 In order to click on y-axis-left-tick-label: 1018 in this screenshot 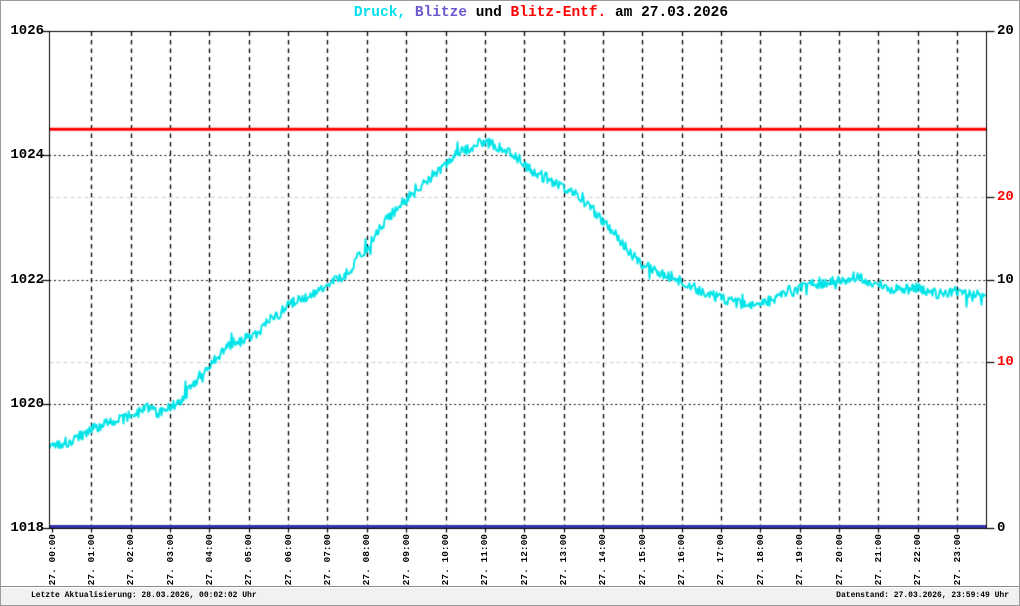, I will do `click(27, 528)`.